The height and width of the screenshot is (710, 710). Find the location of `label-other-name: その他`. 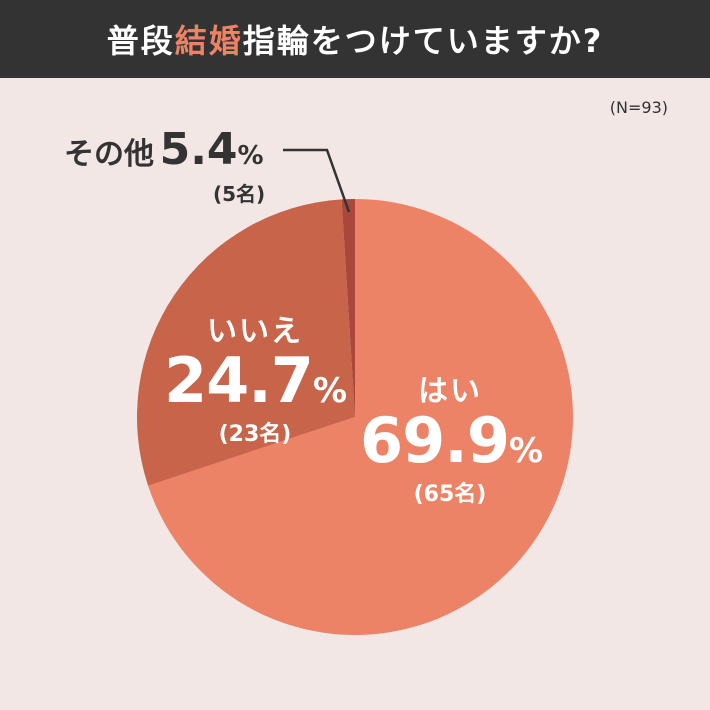

label-other-name: その他 is located at coordinates (109, 154).